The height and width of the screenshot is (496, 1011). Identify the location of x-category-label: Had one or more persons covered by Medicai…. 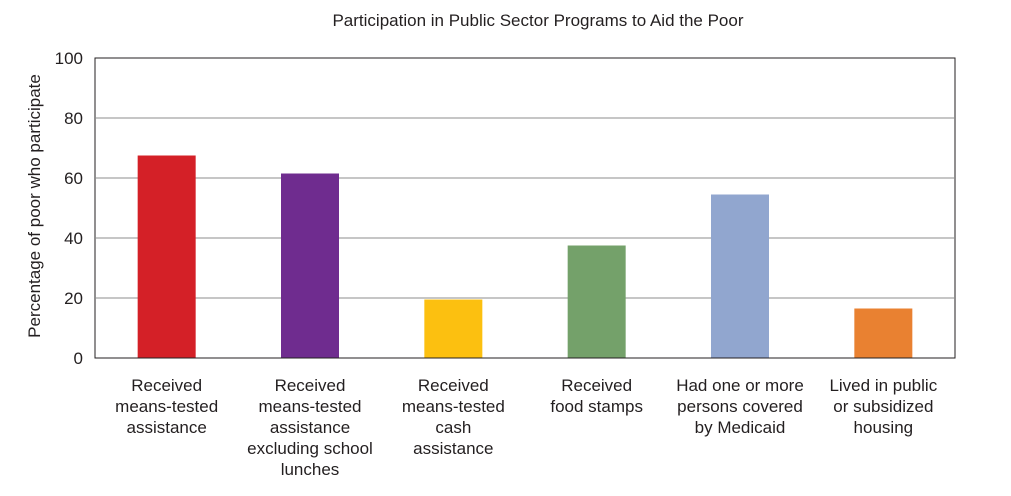
(740, 406).